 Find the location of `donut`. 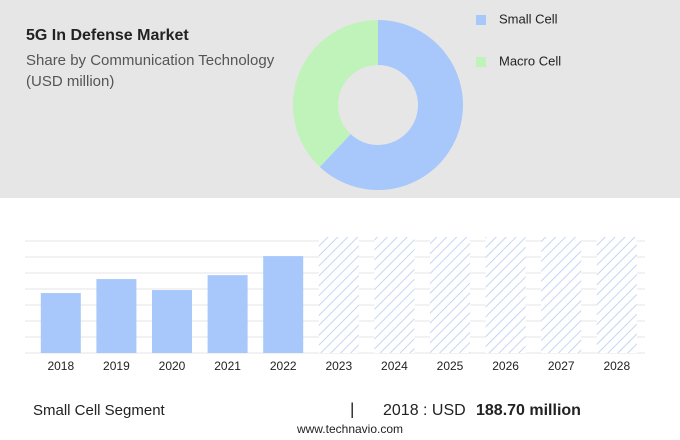

donut is located at coordinates (378, 105).